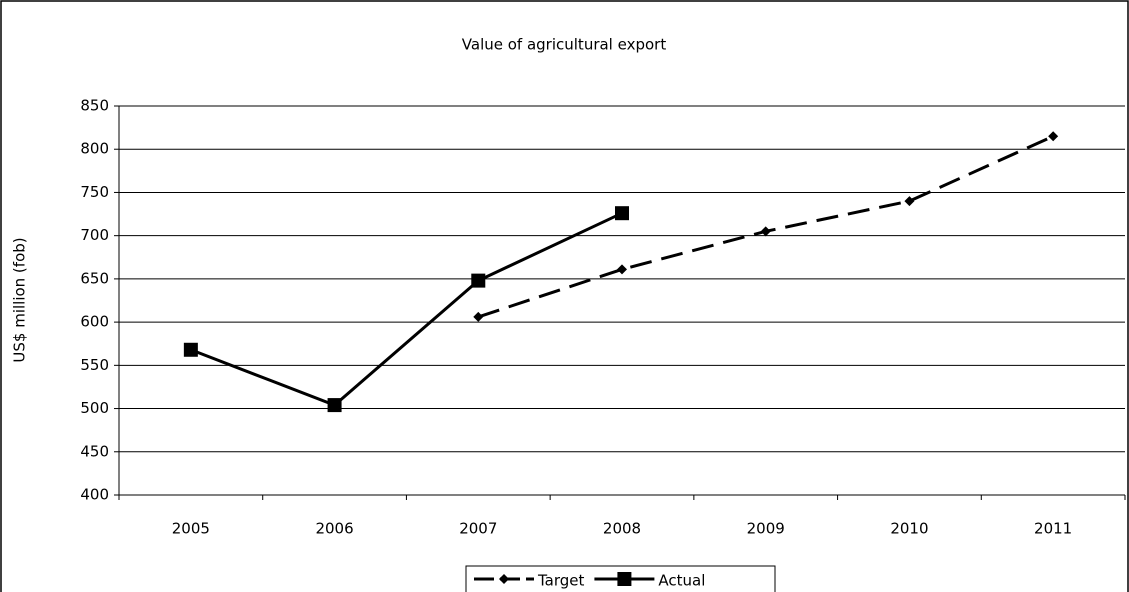  I want to click on x-tick-label: 2008, so click(622, 529).